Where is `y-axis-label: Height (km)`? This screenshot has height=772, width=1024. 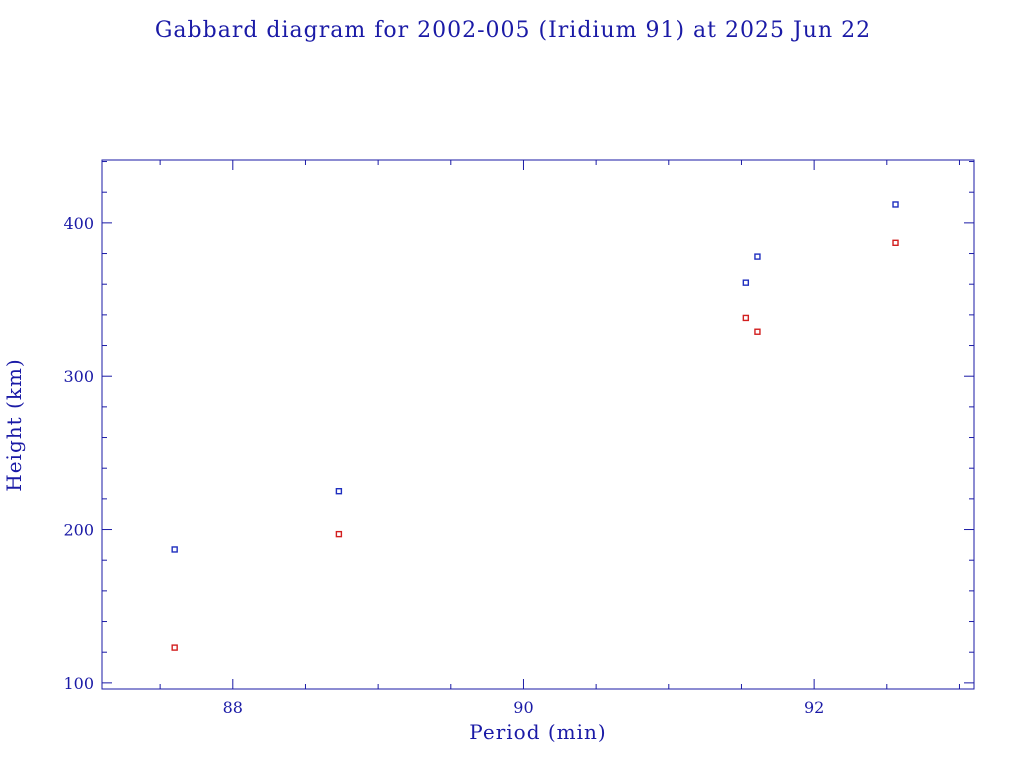 y-axis-label: Height (km) is located at coordinates (14, 424).